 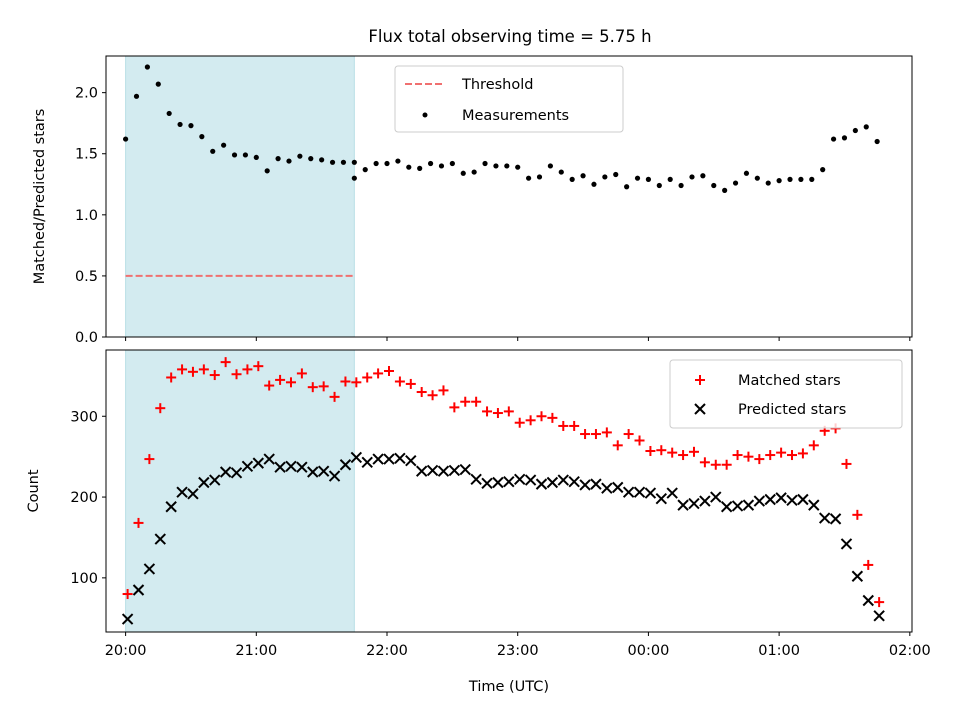 I want to click on y-tick-label: 0.0, so click(x=86, y=338).